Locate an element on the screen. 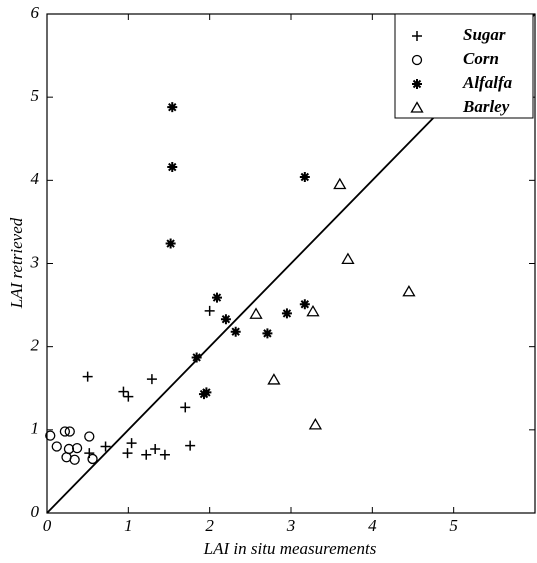 The width and height of the screenshot is (537, 563). y-tick-label: 3 is located at coordinates (35, 261).